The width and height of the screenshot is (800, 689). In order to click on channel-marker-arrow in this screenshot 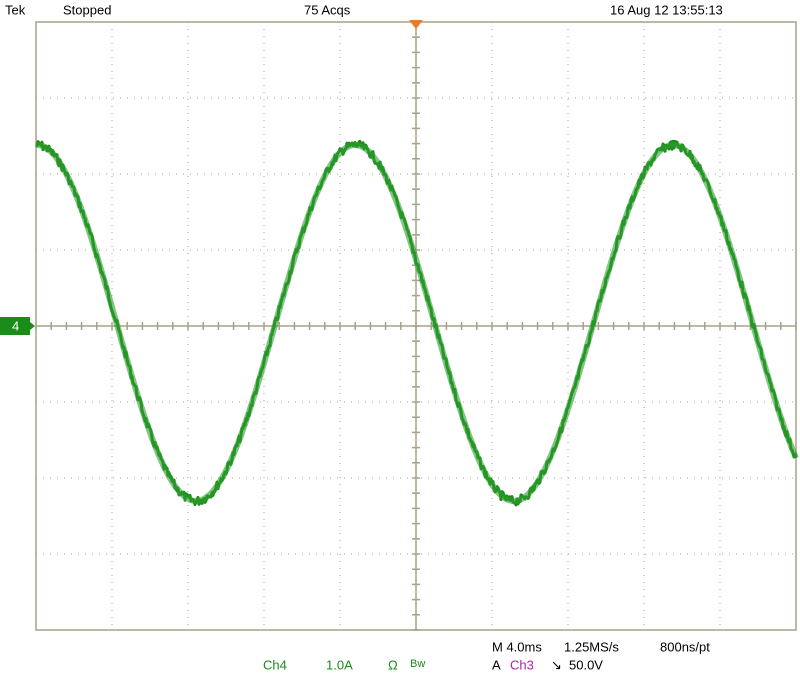, I will do `click(32, 326)`.